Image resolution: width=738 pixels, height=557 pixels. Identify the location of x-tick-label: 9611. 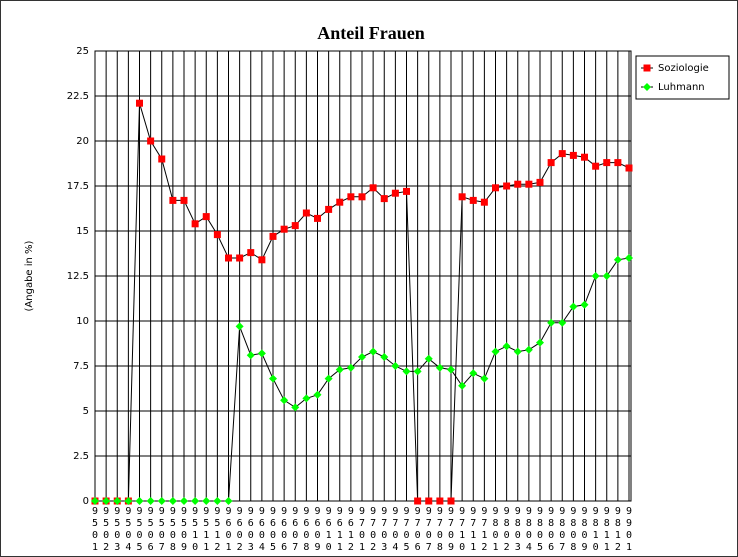
(339, 529).